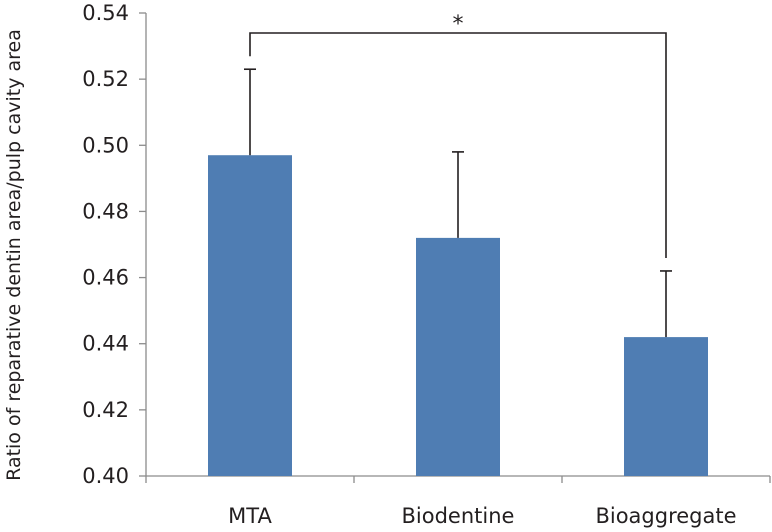  I want to click on y-tick-label: 0.40, so click(105, 476).